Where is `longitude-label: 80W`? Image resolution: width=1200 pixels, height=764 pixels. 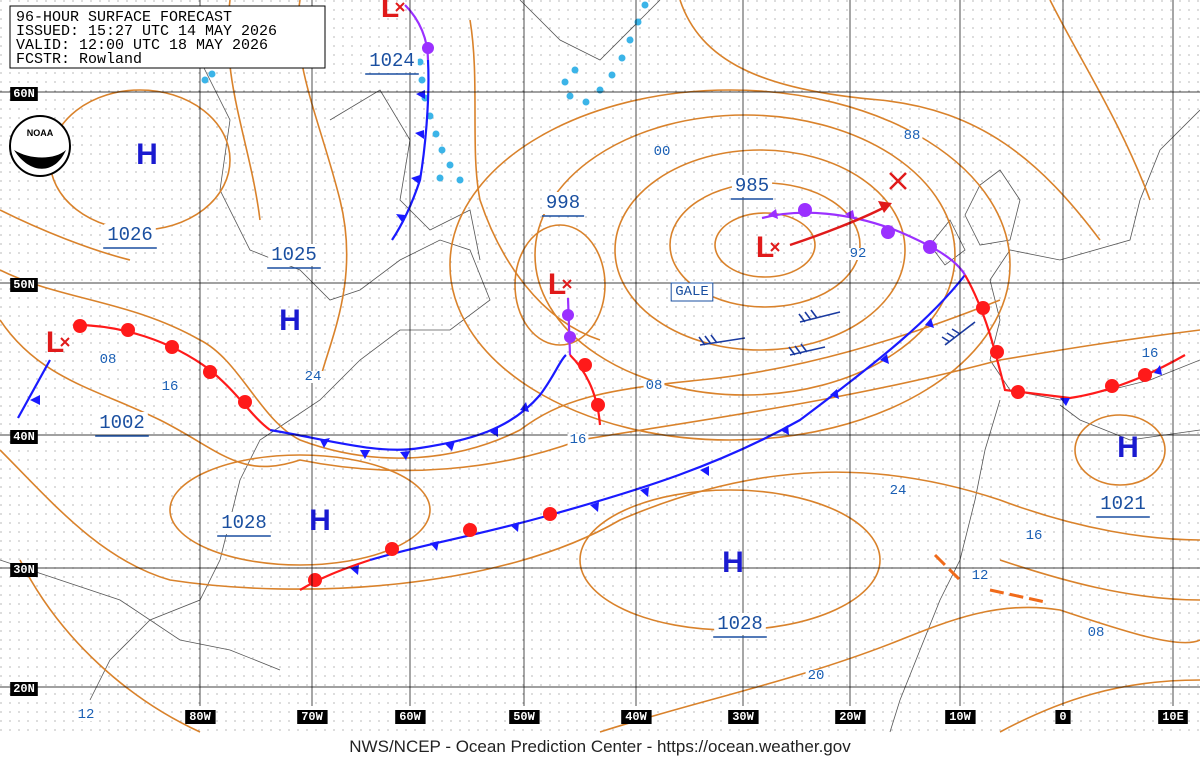 longitude-label: 80W is located at coordinates (200, 717).